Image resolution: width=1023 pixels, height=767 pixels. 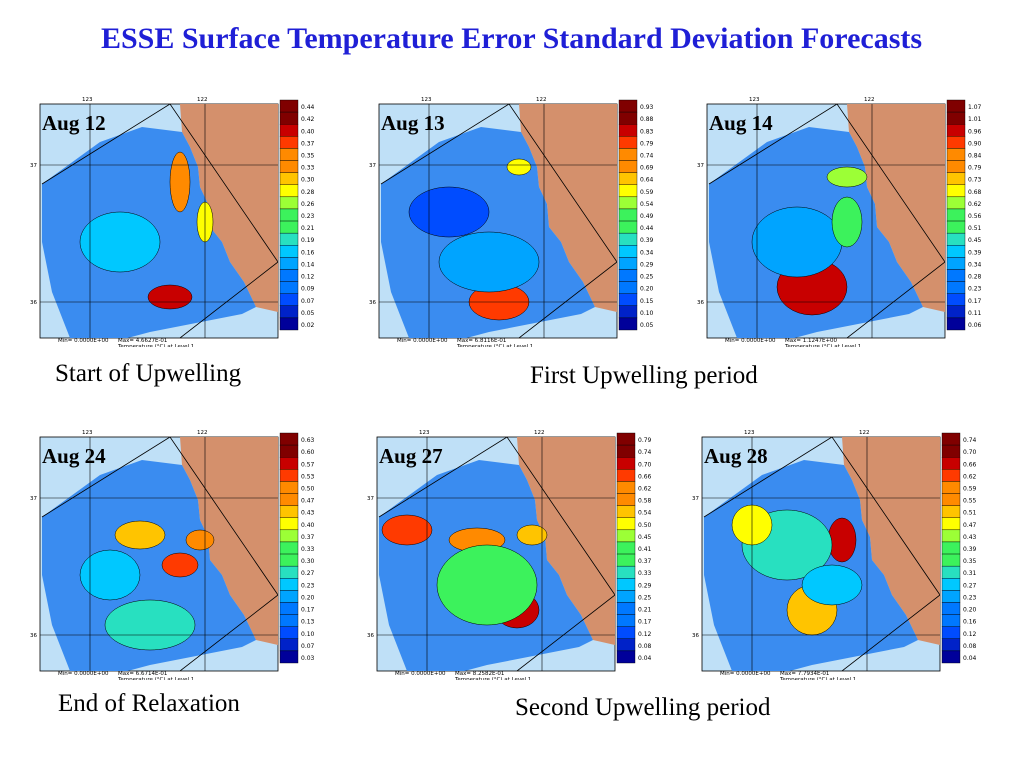 I want to click on colorbar-tick-label: 0.25, so click(x=647, y=277).